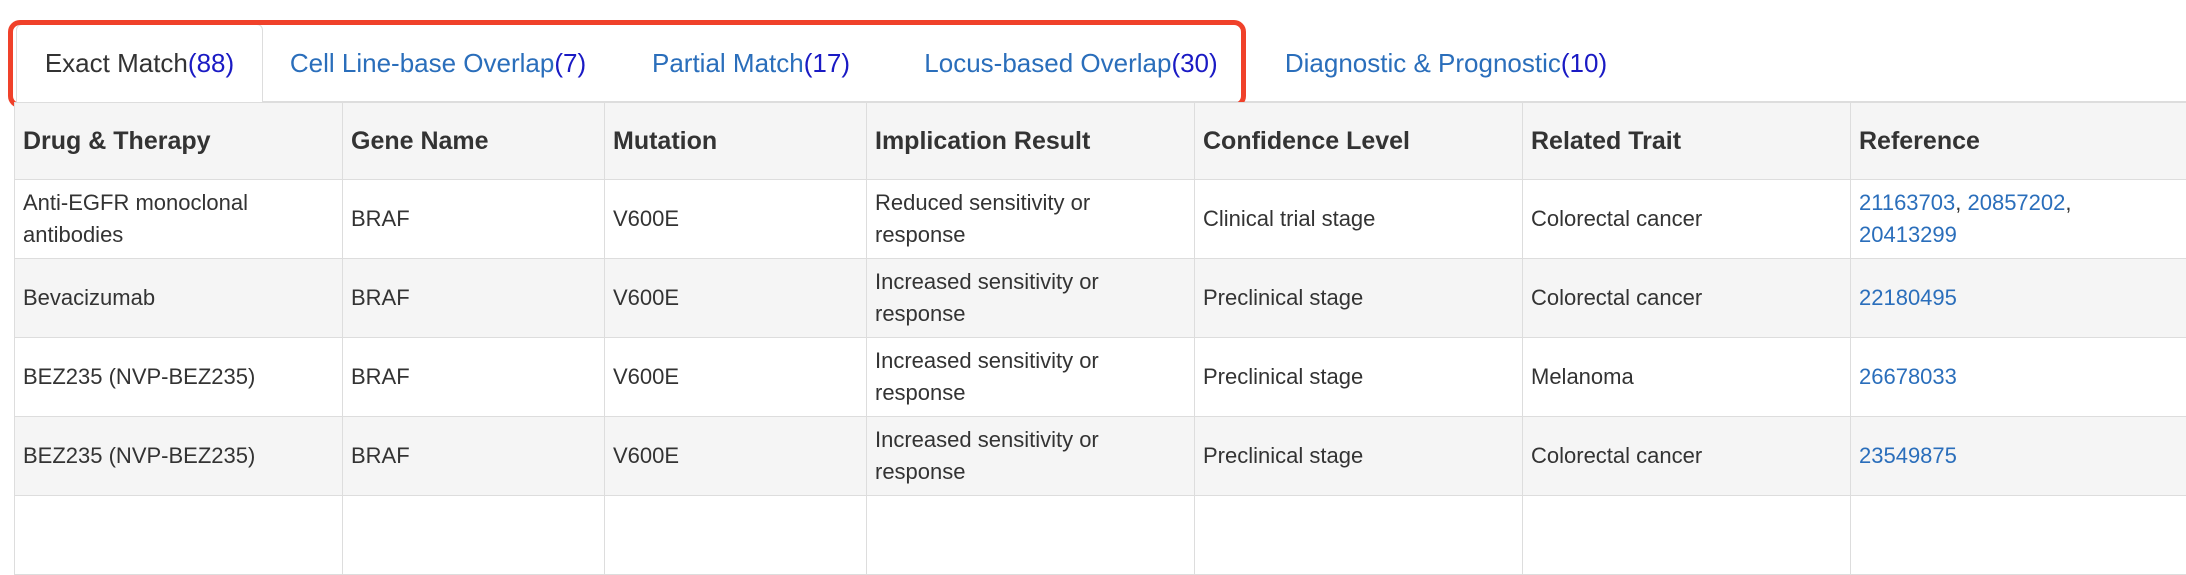 This screenshot has width=2186, height=575. What do you see at coordinates (179, 141) in the screenshot?
I see `column-header-drug: Drug & Therapy` at bounding box center [179, 141].